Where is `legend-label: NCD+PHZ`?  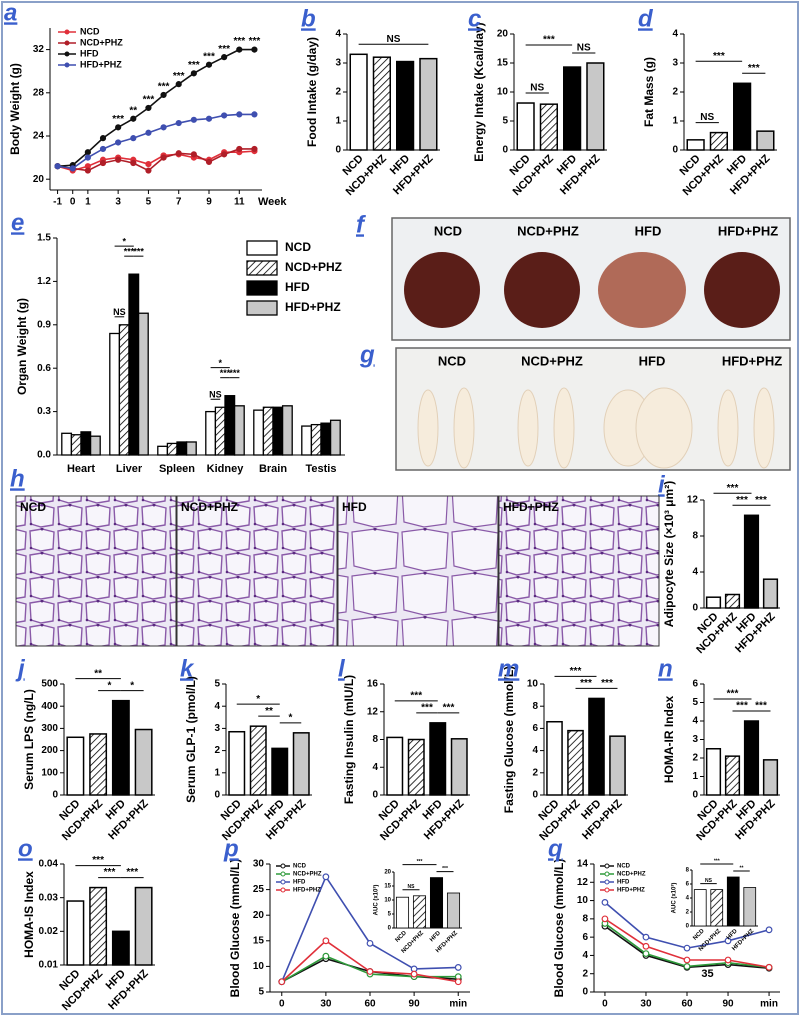
legend-label: NCD+PHZ is located at coordinates (313, 267).